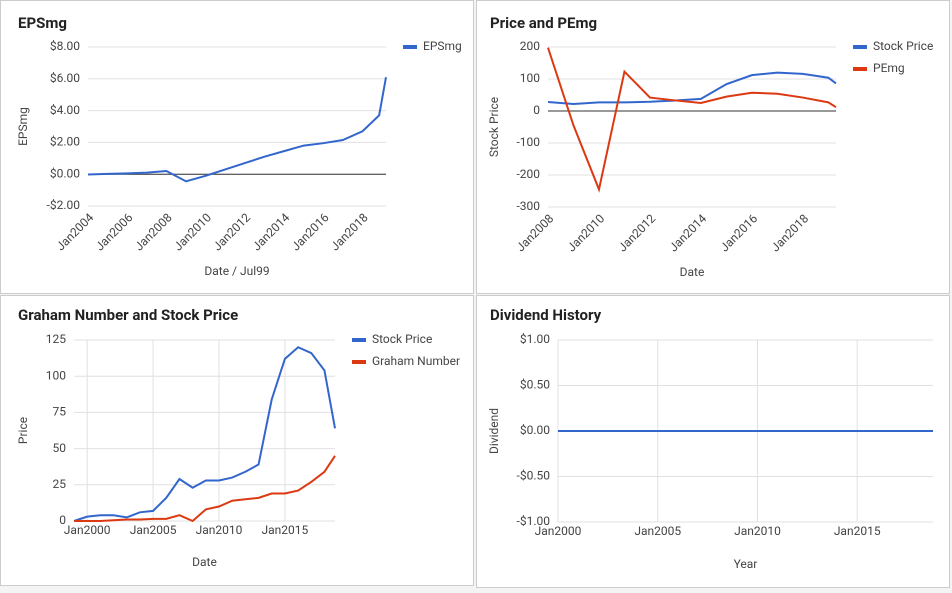  What do you see at coordinates (442, 46) in the screenshot?
I see `legend-label: EPSmg` at bounding box center [442, 46].